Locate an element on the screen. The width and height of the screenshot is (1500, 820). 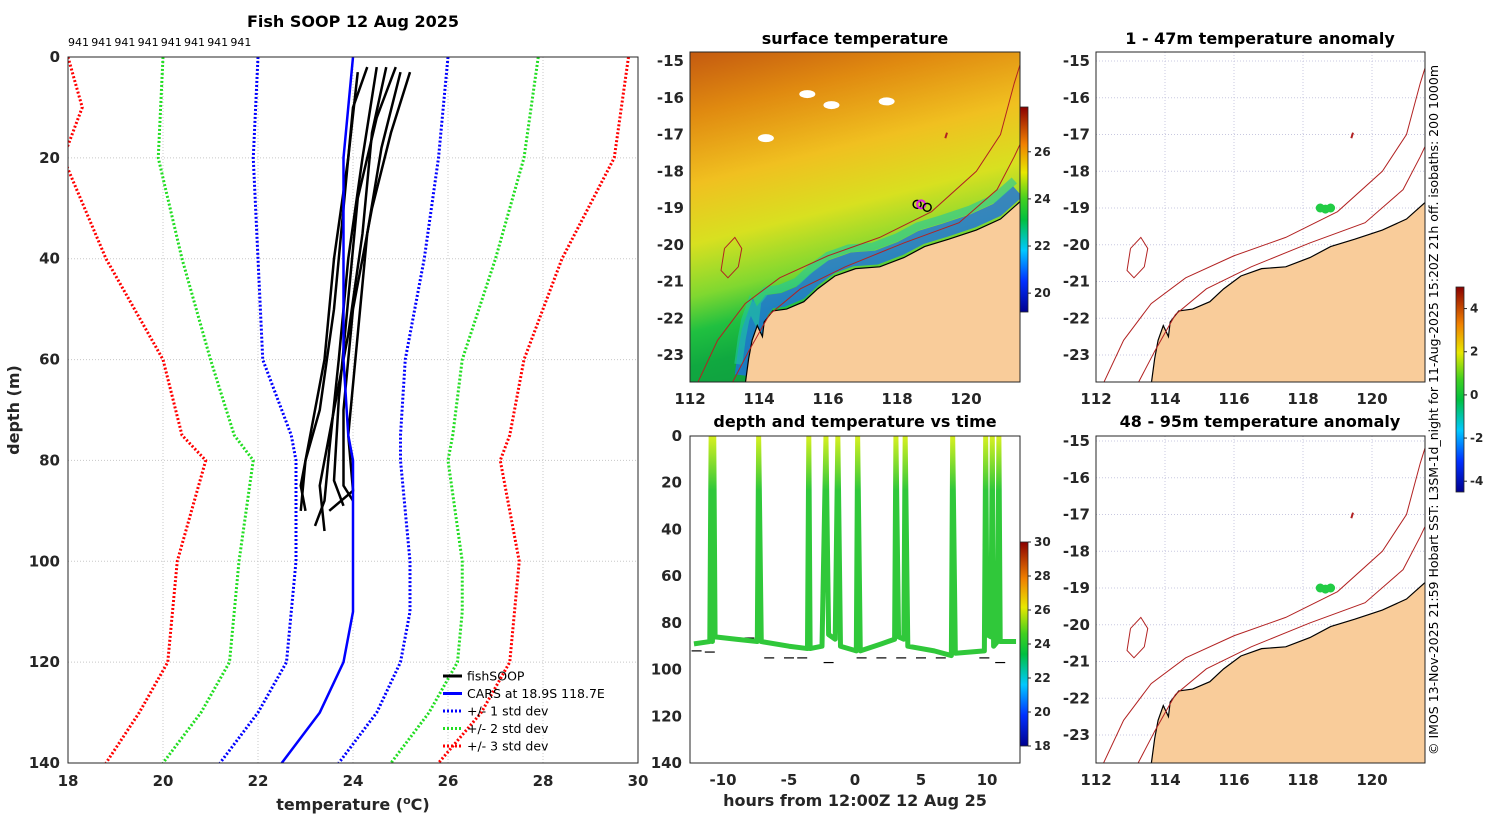
colorbar-tick-label: 2 is located at coordinates (1474, 352).